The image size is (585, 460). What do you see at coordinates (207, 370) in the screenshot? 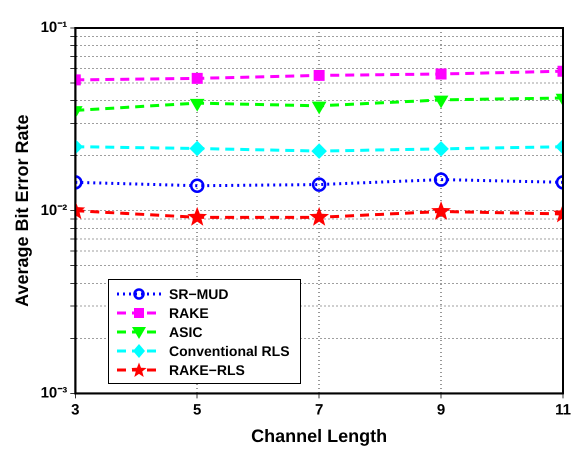
I see `legend-label: RAKE−RLS` at bounding box center [207, 370].